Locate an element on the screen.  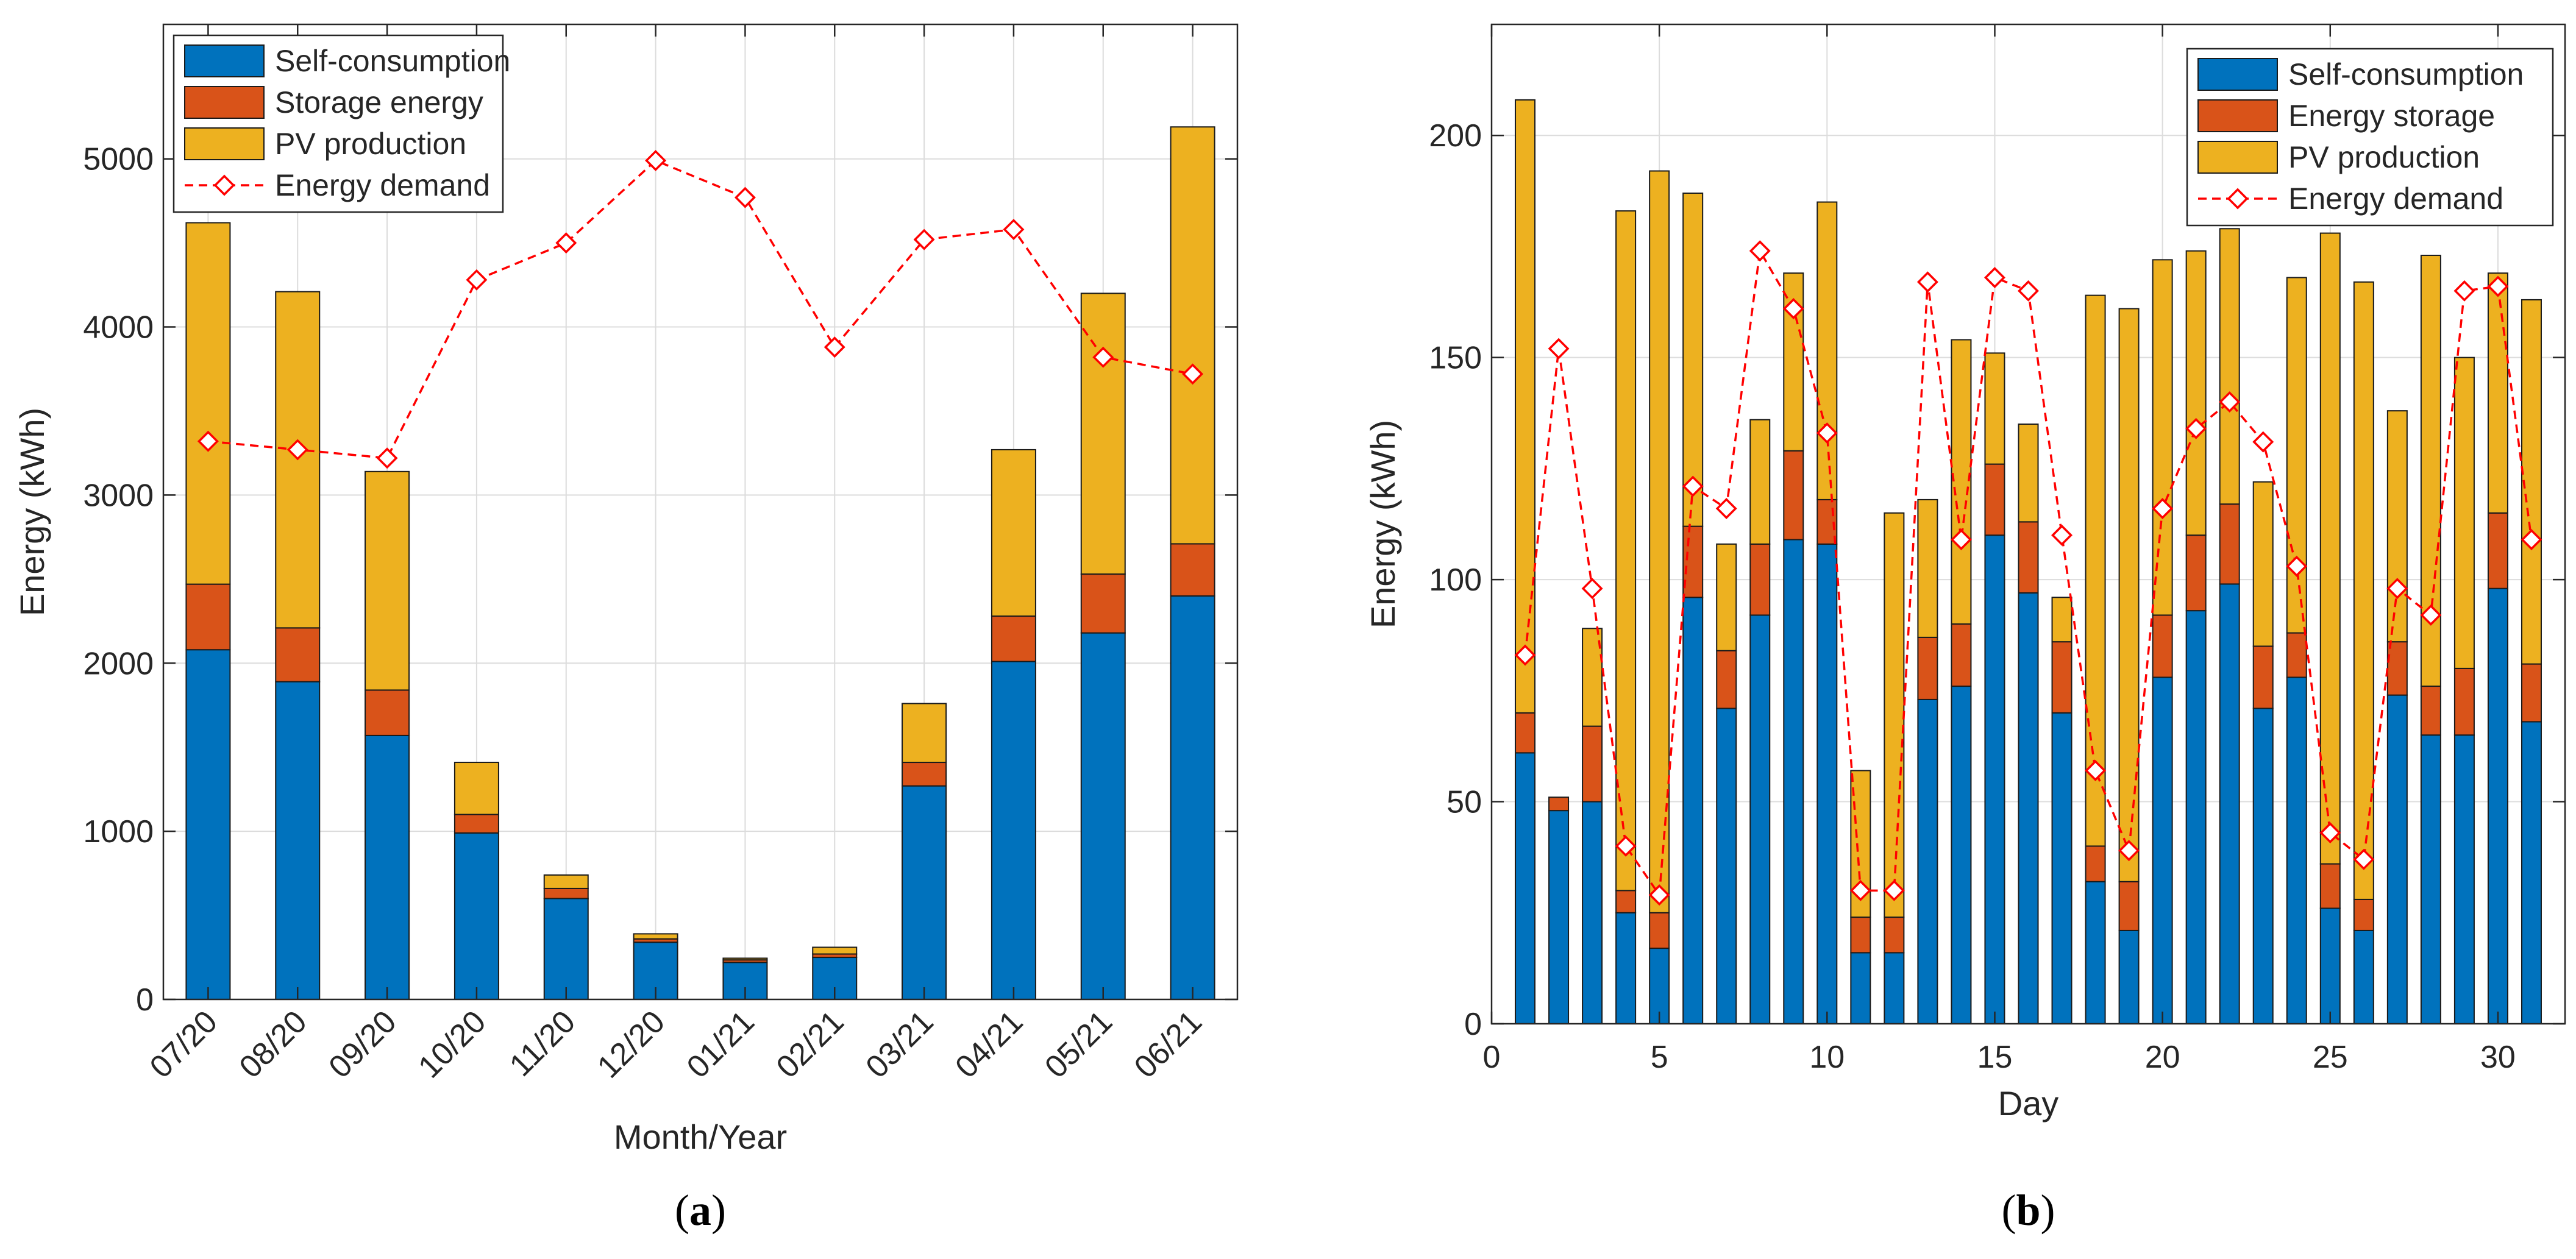
x-tick-label: 03/21 is located at coordinates (900, 1044).